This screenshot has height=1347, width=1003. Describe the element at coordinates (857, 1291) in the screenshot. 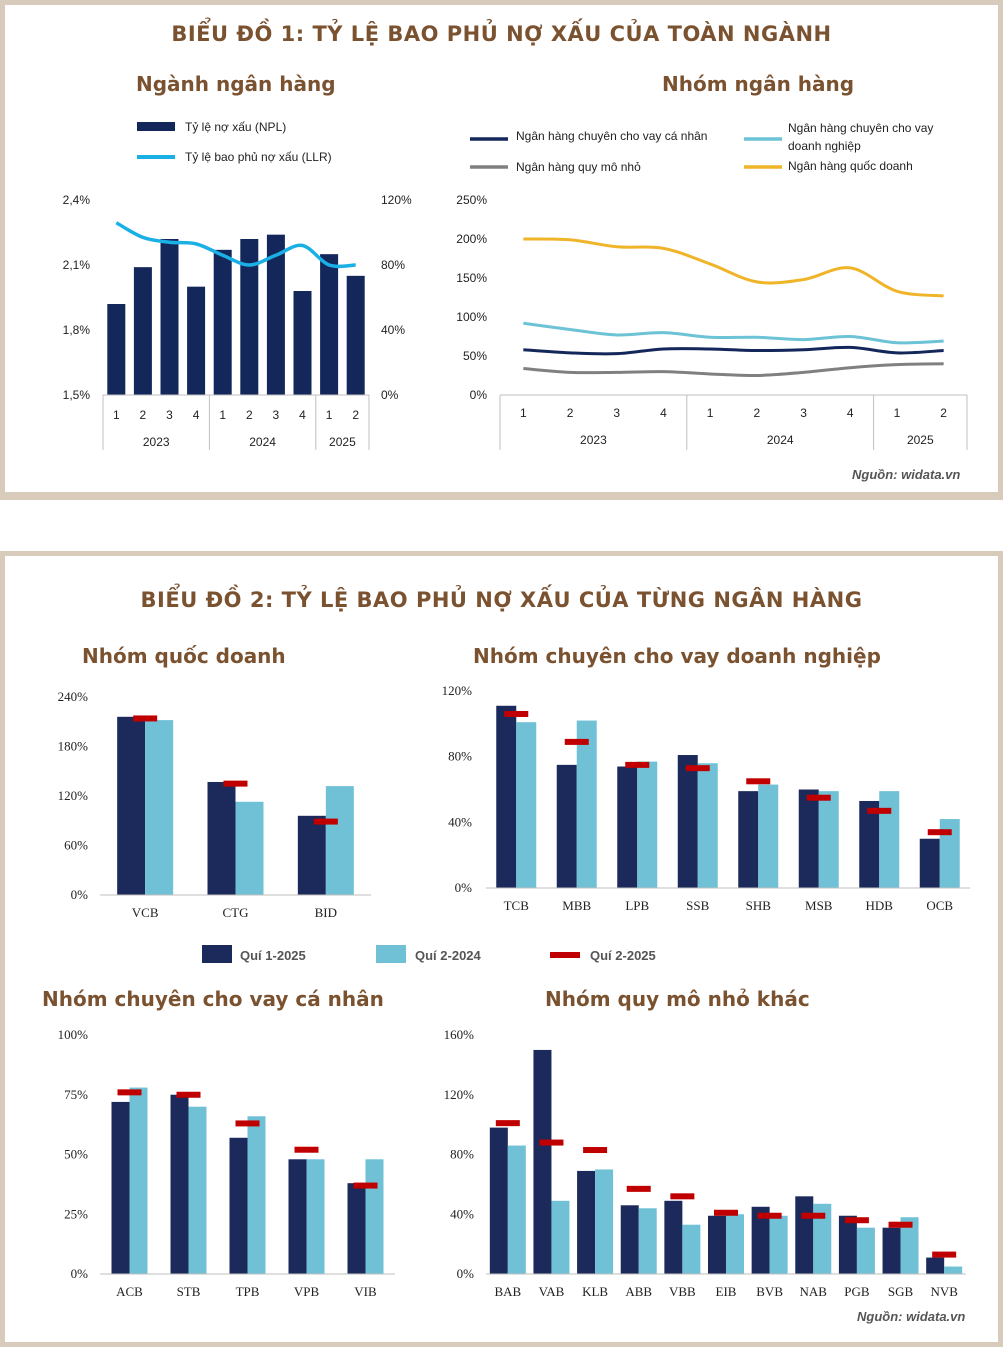

I see `small-category-label: PGB` at that location.